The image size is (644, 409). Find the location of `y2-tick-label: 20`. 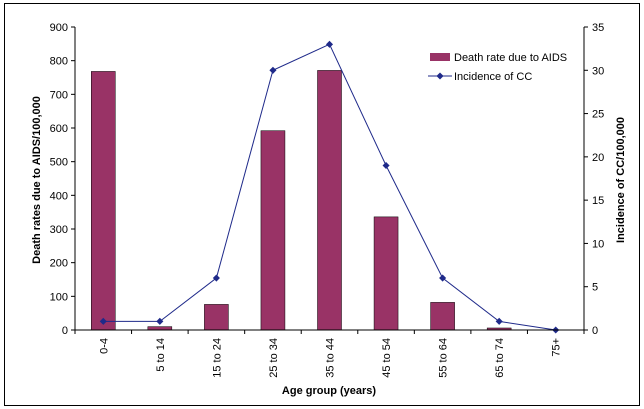

y2-tick-label: 20 is located at coordinates (598, 158).